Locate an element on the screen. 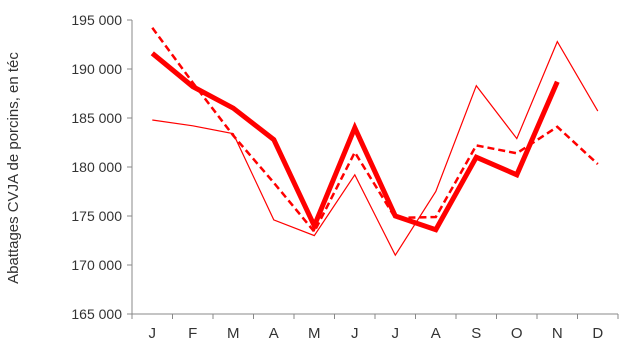  y-tick-label: 190 000 is located at coordinates (96, 69).